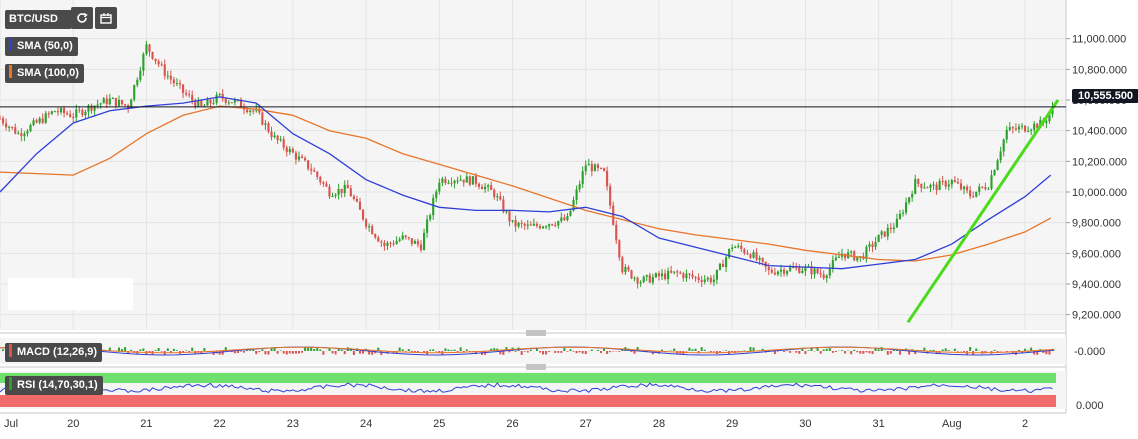  What do you see at coordinates (57, 352) in the screenshot?
I see `macd-label: MACD (12,26,9)` at bounding box center [57, 352].